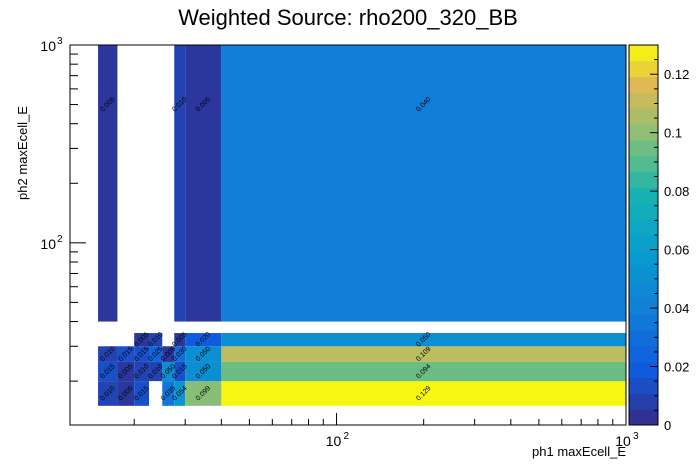  Describe the element at coordinates (60, 41) in the screenshot. I see `y-tick-label-exponent: 3` at that location.